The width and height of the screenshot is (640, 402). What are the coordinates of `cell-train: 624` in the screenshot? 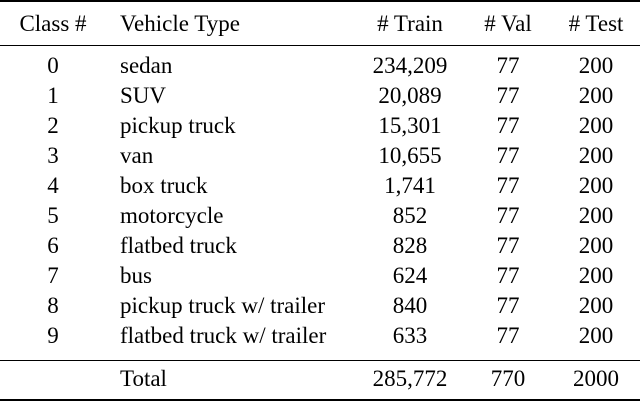 It's located at (410, 275).